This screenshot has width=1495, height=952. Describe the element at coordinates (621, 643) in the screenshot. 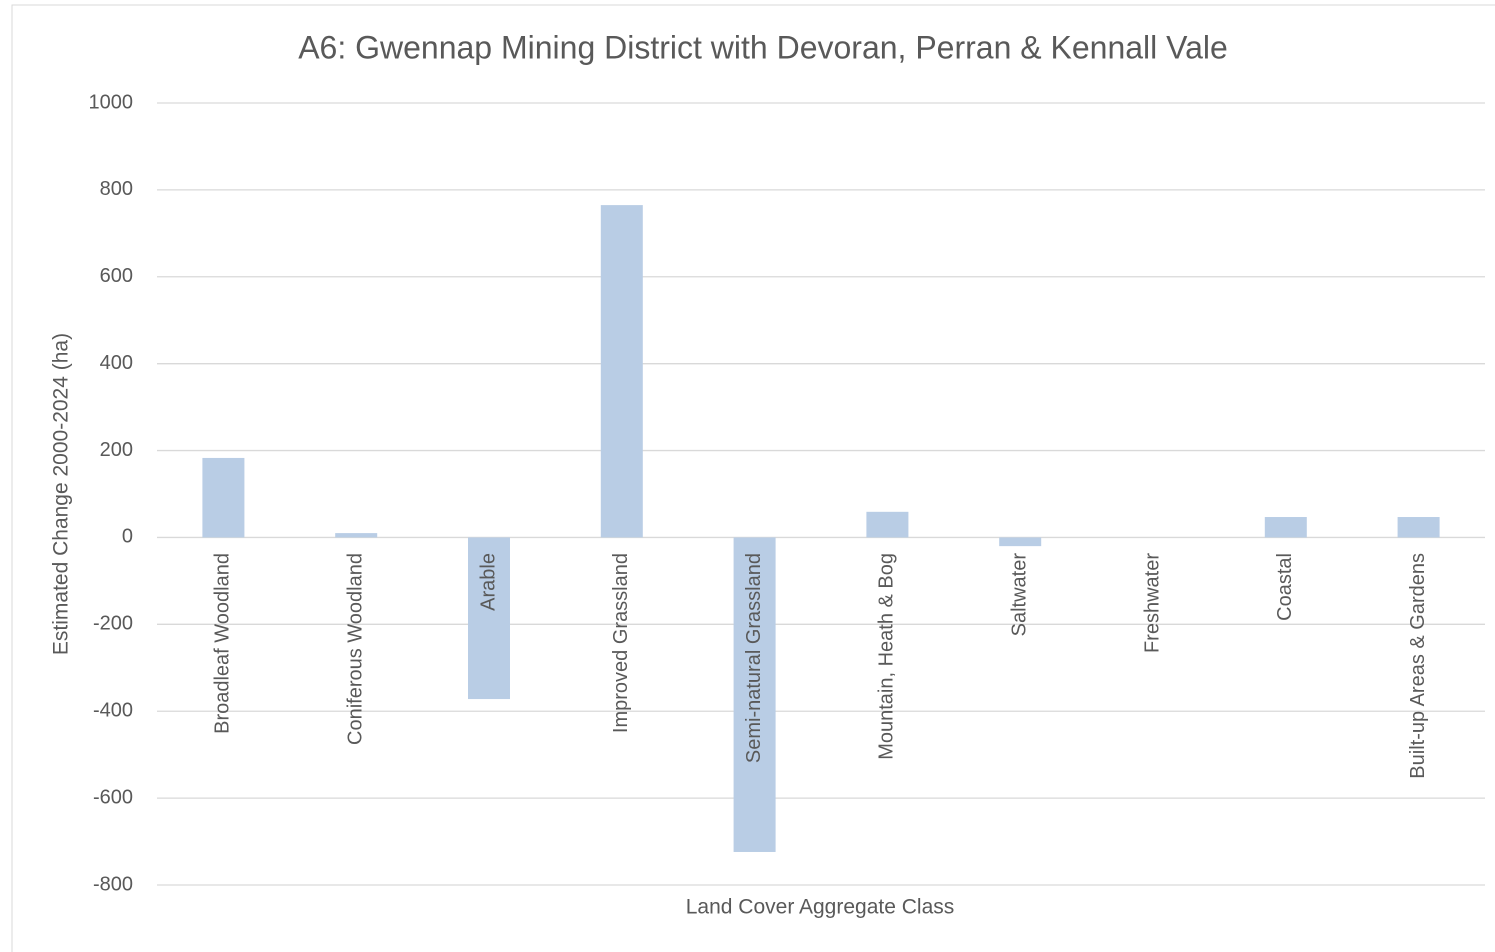

I see `x-tick-label: Improved Grassland` at that location.